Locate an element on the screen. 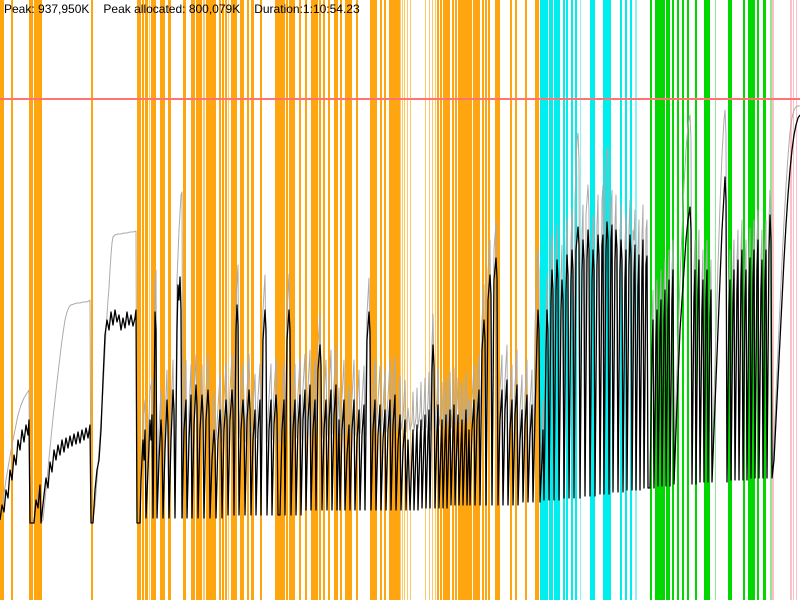 This screenshot has width=800, height=600. peak-allocated-label: Peak allocated: is located at coordinates (144, 9).